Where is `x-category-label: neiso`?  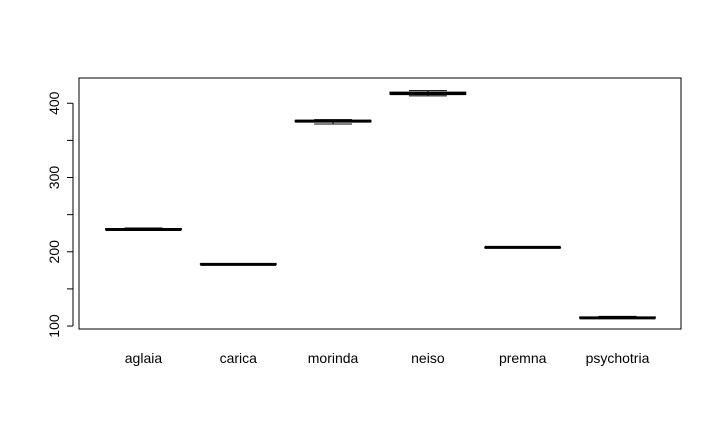
x-category-label: neiso is located at coordinates (428, 358).